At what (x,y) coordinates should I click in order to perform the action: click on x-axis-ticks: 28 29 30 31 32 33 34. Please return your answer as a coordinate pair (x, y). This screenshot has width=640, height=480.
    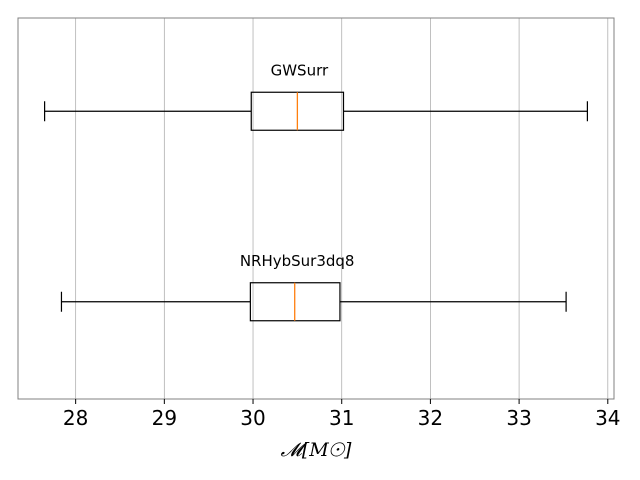
    Looking at the image, I should click on (342, 414).